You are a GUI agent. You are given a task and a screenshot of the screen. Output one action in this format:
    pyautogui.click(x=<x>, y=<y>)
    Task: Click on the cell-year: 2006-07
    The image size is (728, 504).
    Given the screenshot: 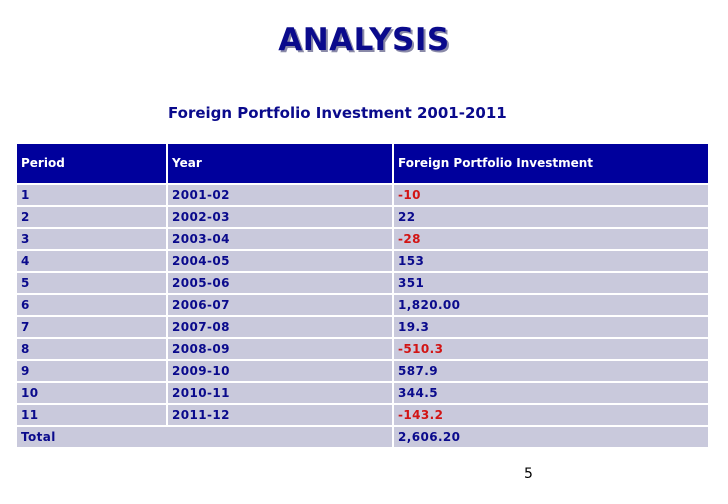 What is the action you would take?
    pyautogui.click(x=280, y=305)
    